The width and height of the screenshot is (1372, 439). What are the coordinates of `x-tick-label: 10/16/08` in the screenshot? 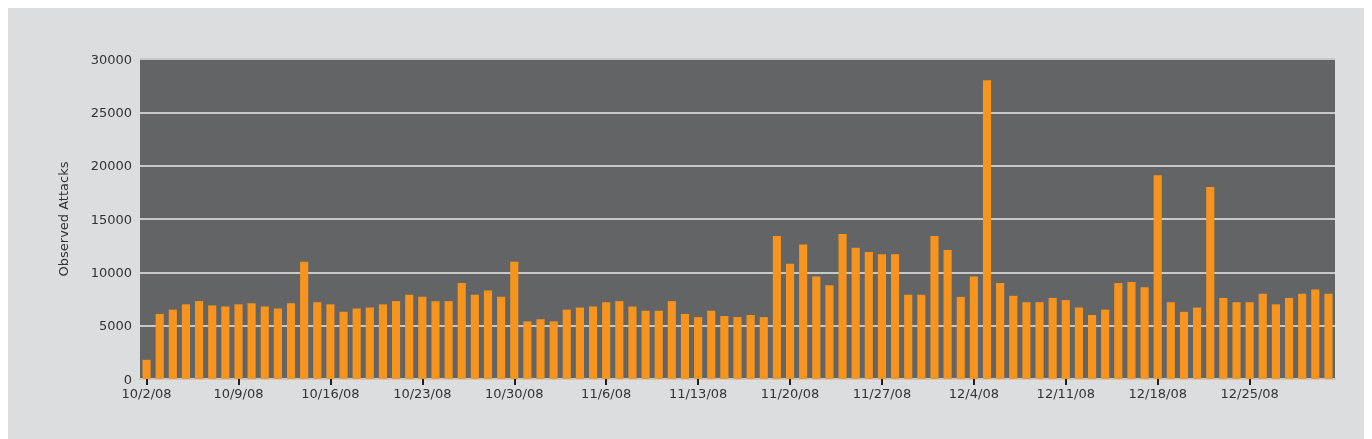 It's located at (330, 393).